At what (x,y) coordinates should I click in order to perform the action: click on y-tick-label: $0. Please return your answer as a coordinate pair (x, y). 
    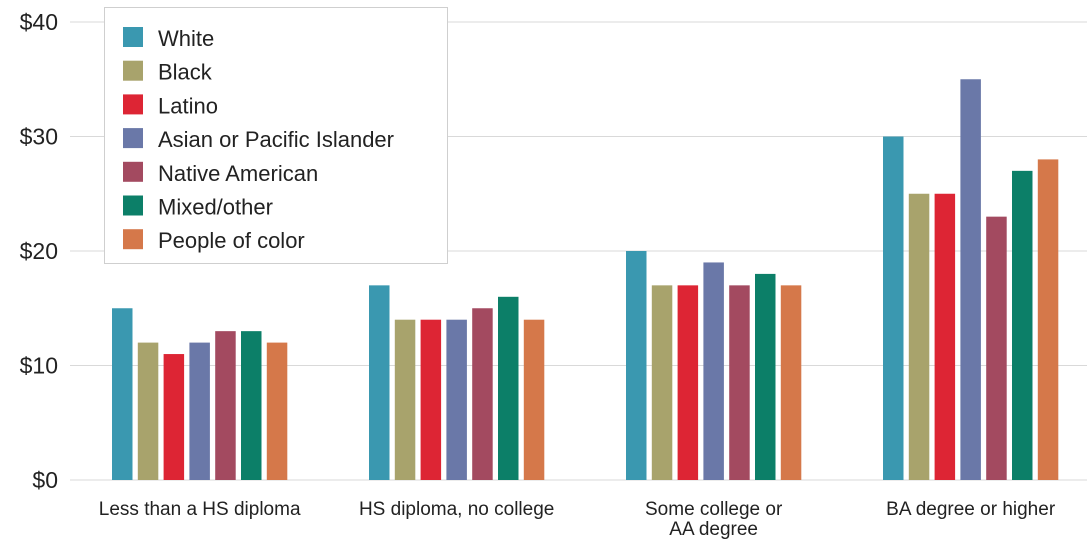
    Looking at the image, I should click on (45, 480).